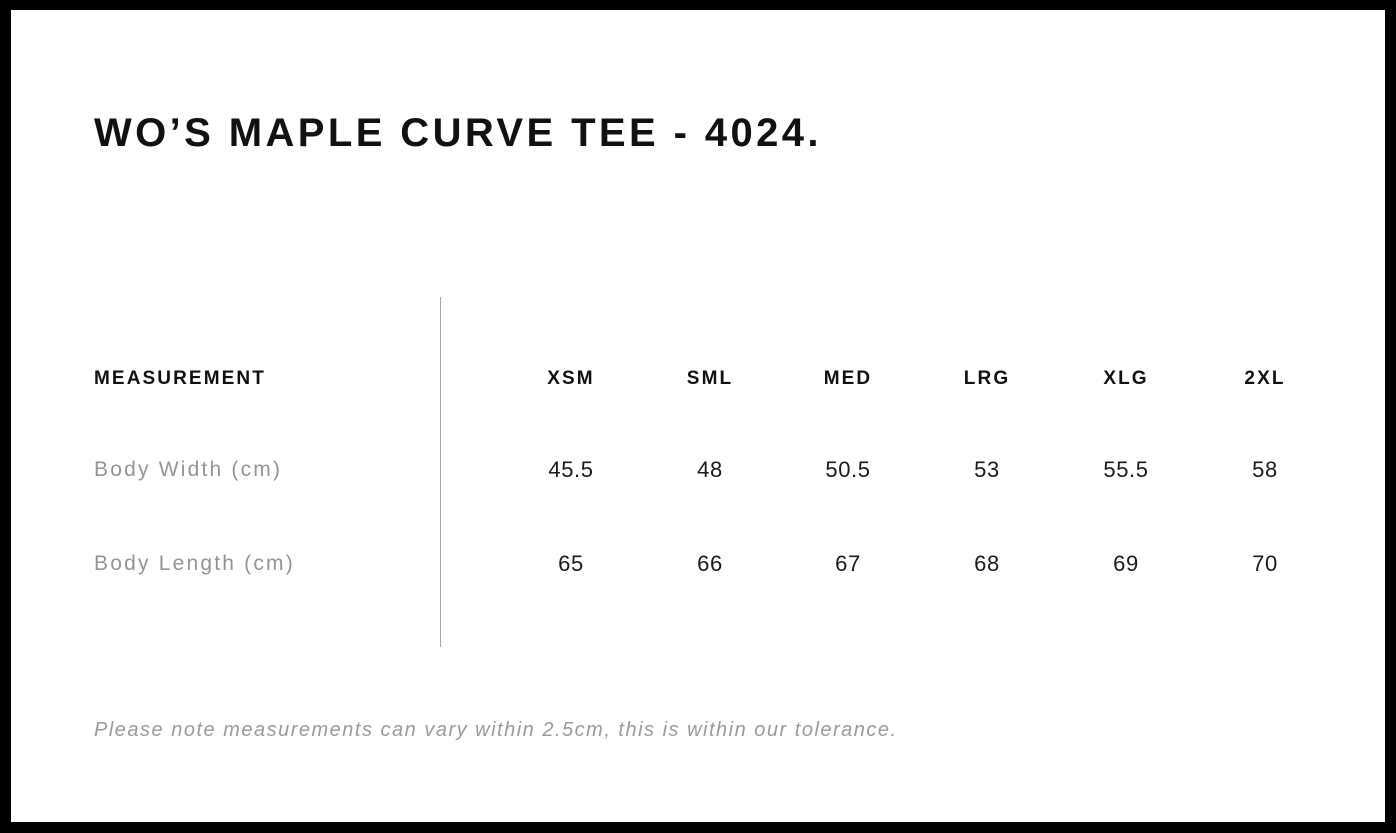 The width and height of the screenshot is (1396, 833). I want to click on cell-body-width-sml: 48, so click(710, 469).